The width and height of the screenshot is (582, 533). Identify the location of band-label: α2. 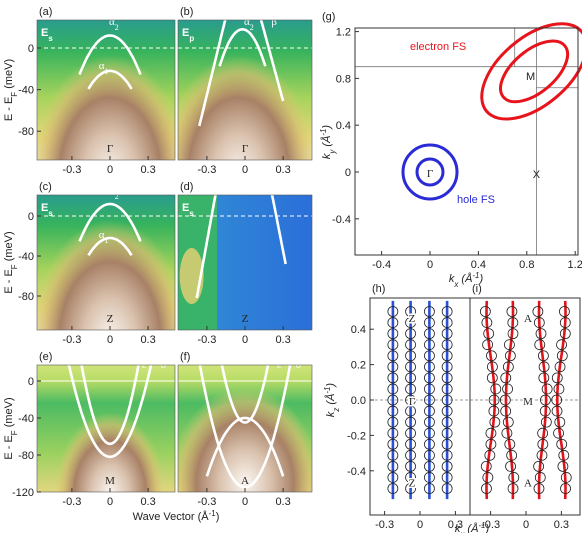
(249, 24).